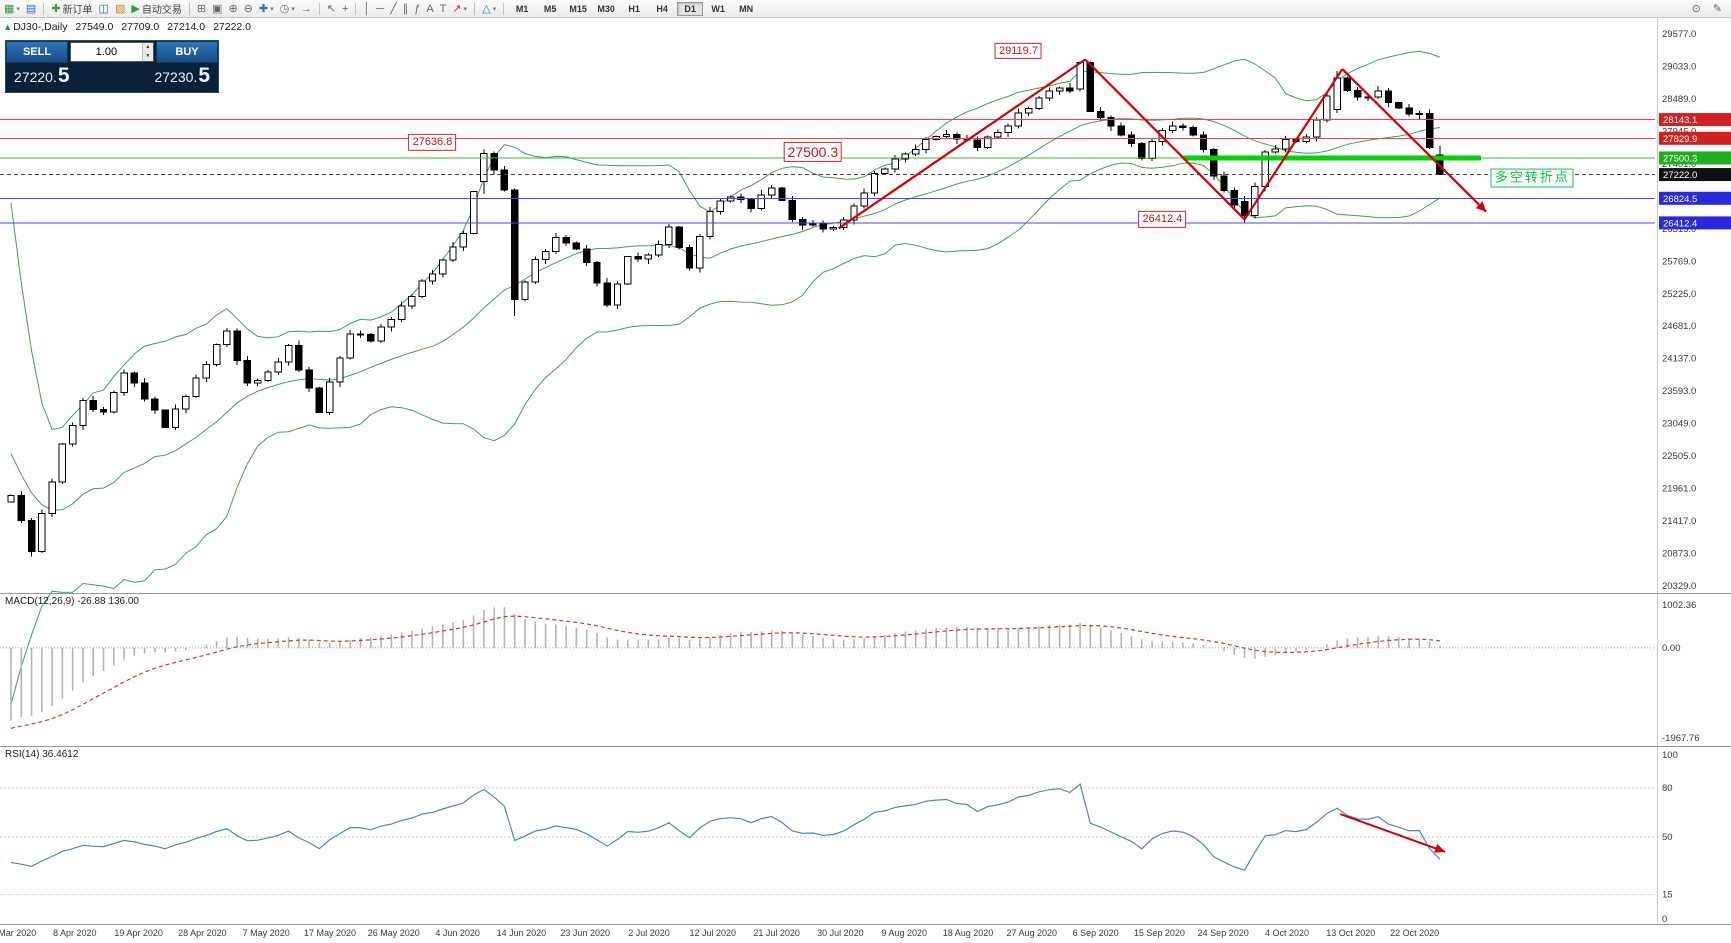 This screenshot has width=1731, height=943. What do you see at coordinates (1159, 933) in the screenshot?
I see `date-label: 15 Sep 2020` at bounding box center [1159, 933].